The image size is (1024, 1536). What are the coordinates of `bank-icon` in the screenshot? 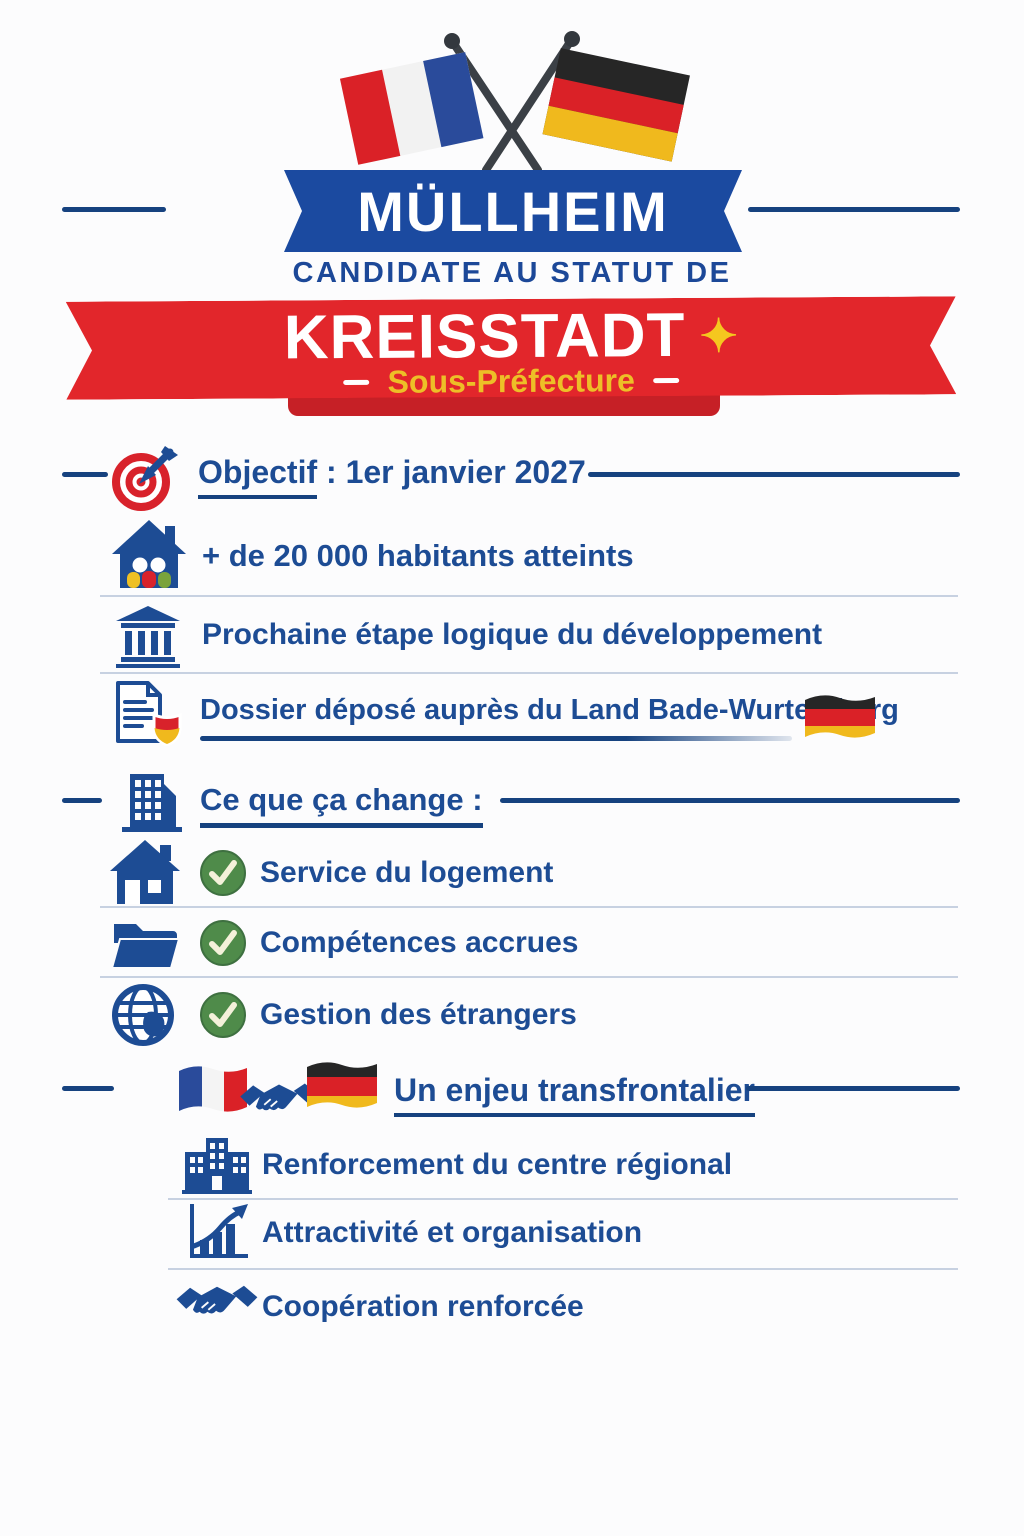 It's located at (148, 637).